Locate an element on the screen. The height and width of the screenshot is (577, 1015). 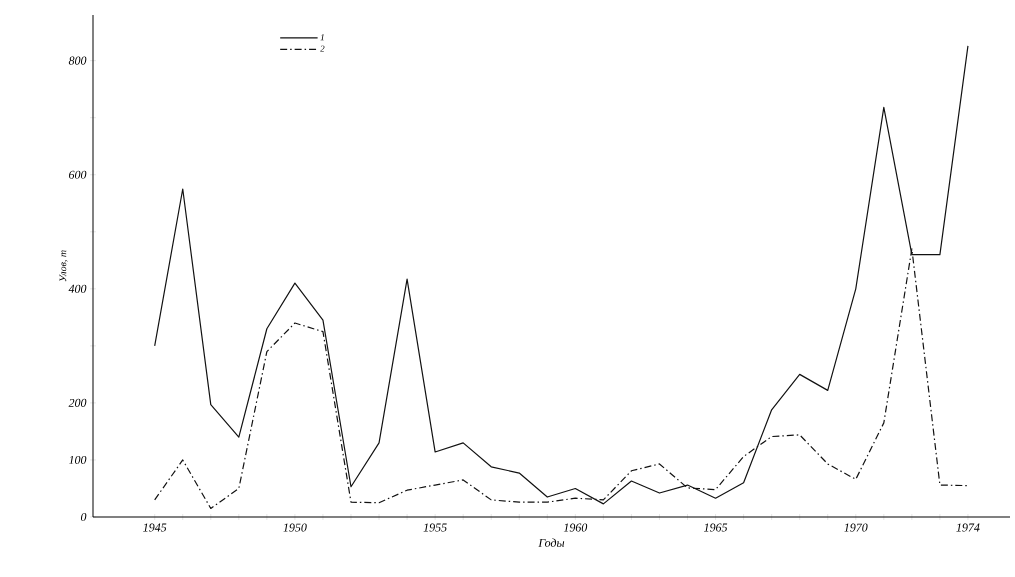
x-tick-label: 1974 is located at coordinates (968, 527).